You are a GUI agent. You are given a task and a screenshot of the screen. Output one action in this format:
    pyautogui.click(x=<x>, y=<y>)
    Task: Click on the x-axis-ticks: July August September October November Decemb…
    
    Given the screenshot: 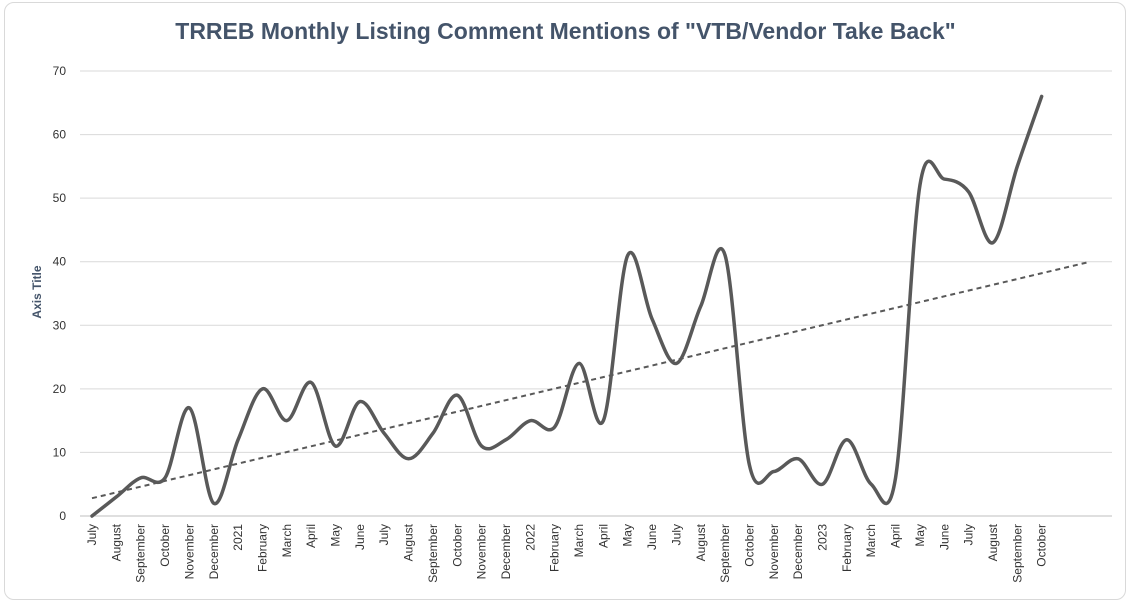 What is the action you would take?
    pyautogui.click(x=567, y=552)
    